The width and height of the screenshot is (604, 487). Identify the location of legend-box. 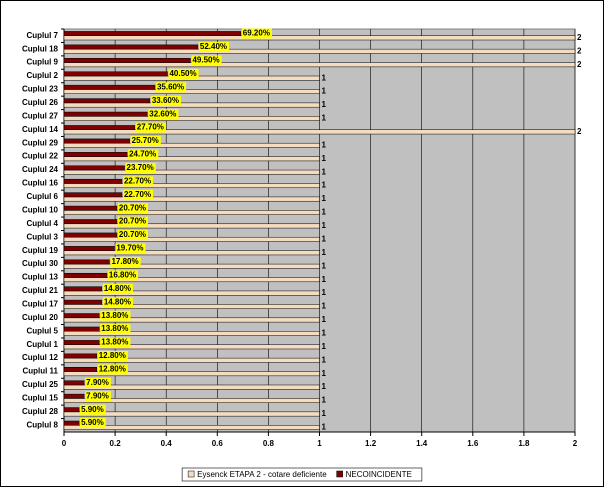
(302, 474).